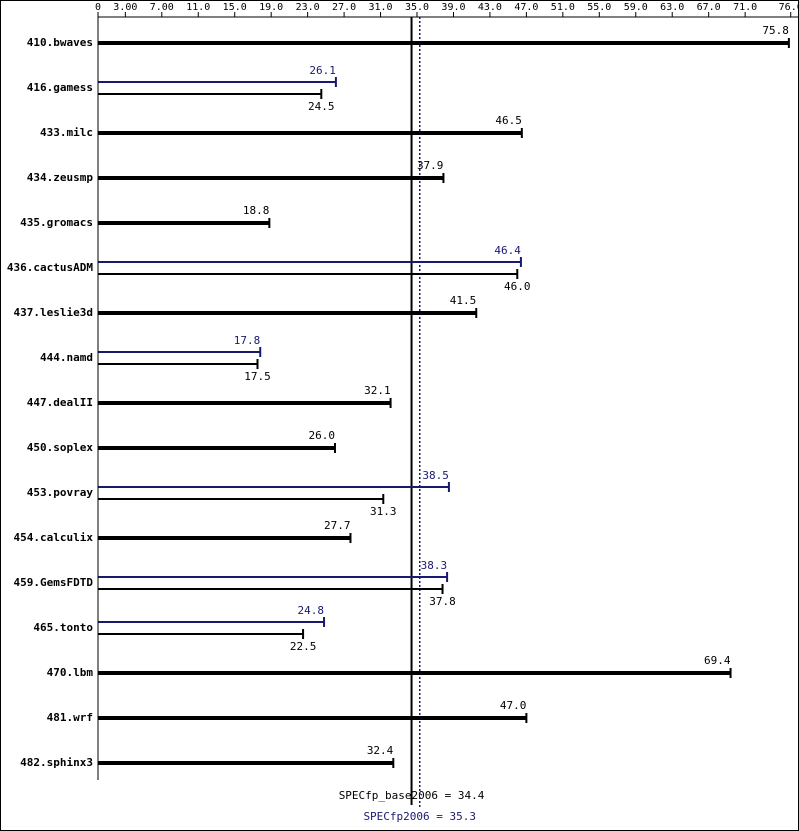  What do you see at coordinates (256, 210) in the screenshot?
I see `value-label: 18.8` at bounding box center [256, 210].